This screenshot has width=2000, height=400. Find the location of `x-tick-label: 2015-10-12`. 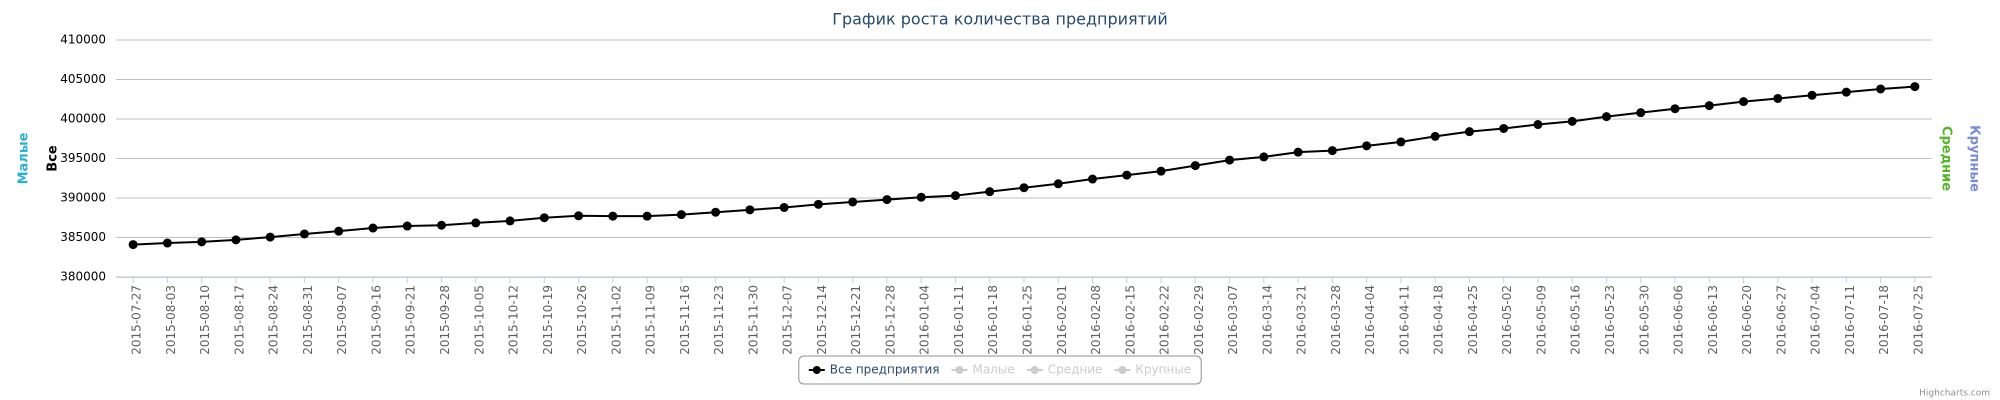

x-tick-label: 2015-10-12 is located at coordinates (514, 320).